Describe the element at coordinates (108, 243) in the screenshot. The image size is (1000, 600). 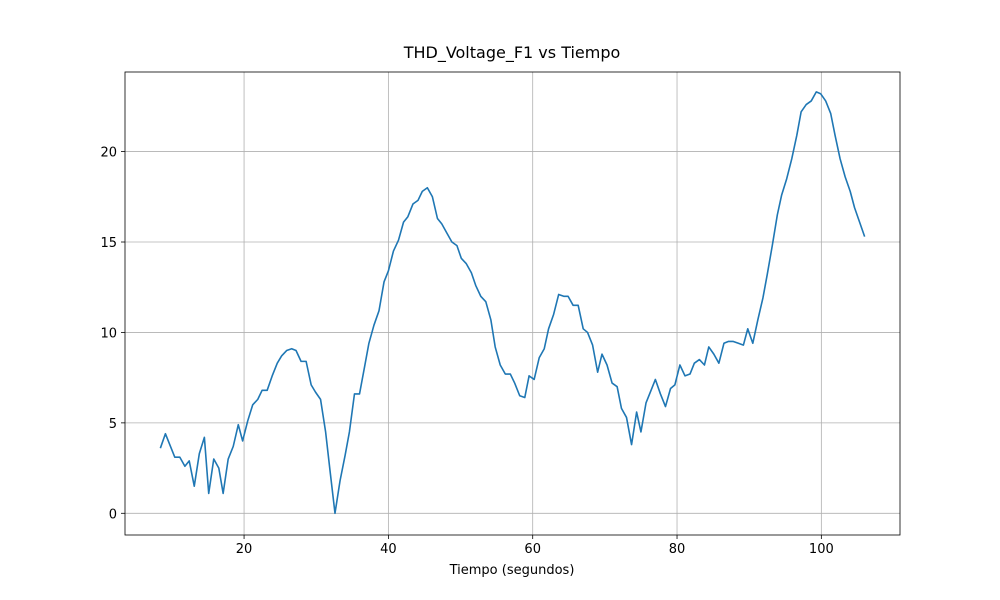
I see `y-tick-label: 15` at that location.